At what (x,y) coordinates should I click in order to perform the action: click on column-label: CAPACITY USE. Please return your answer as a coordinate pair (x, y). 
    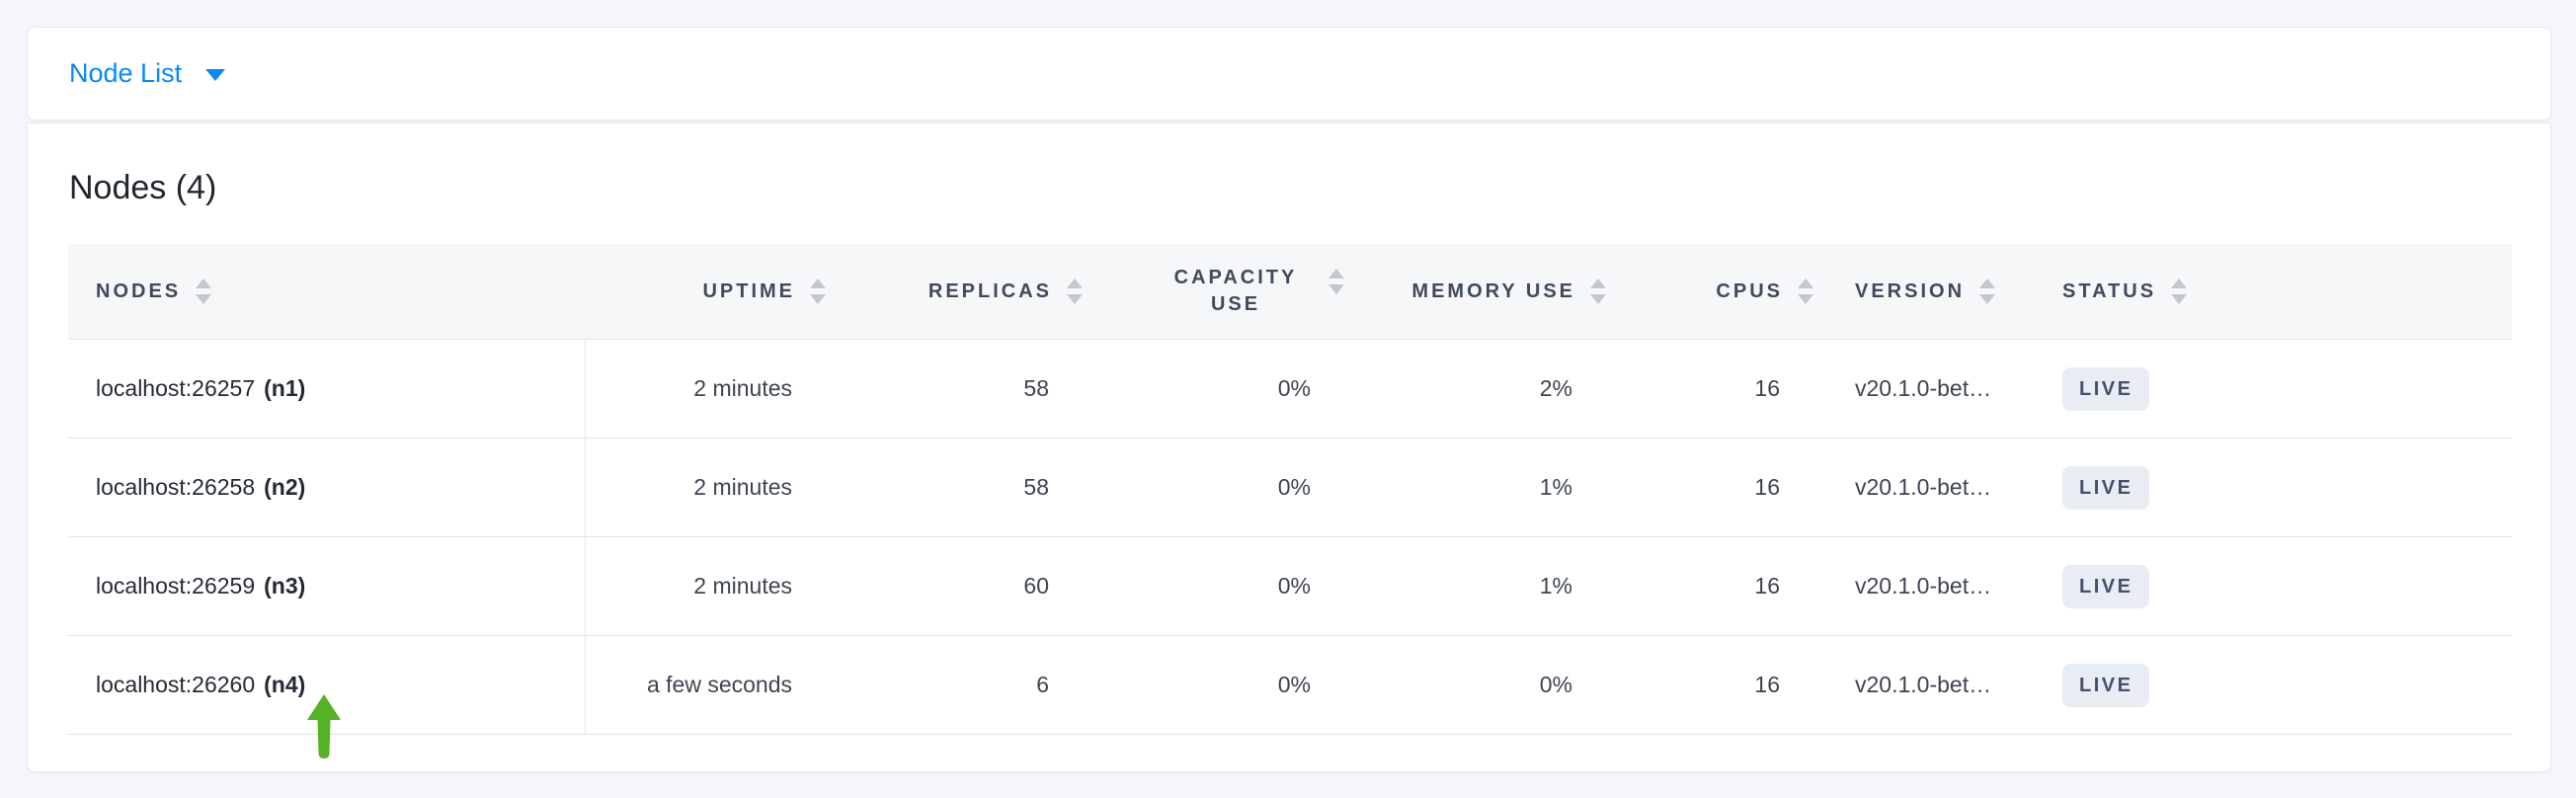
    Looking at the image, I should click on (1235, 291).